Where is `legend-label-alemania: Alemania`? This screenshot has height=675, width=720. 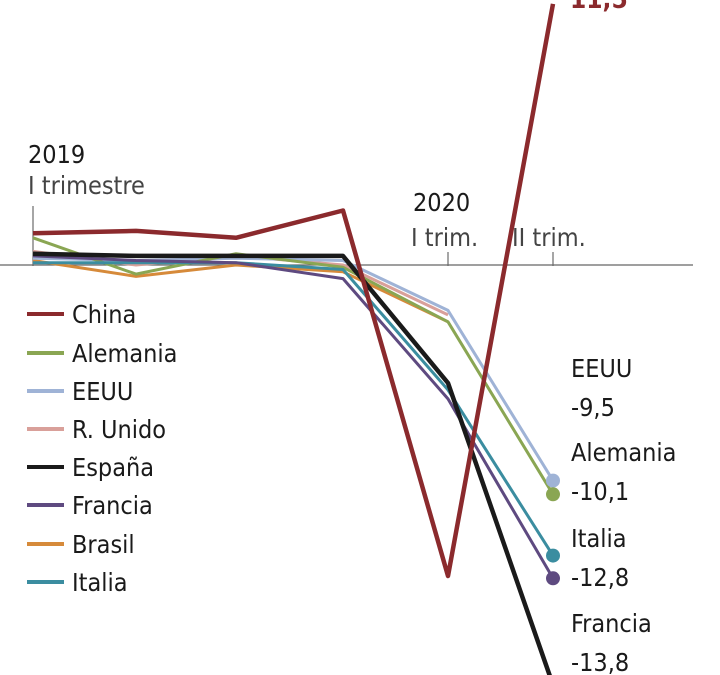
legend-label-alemania: Alemania is located at coordinates (124, 353).